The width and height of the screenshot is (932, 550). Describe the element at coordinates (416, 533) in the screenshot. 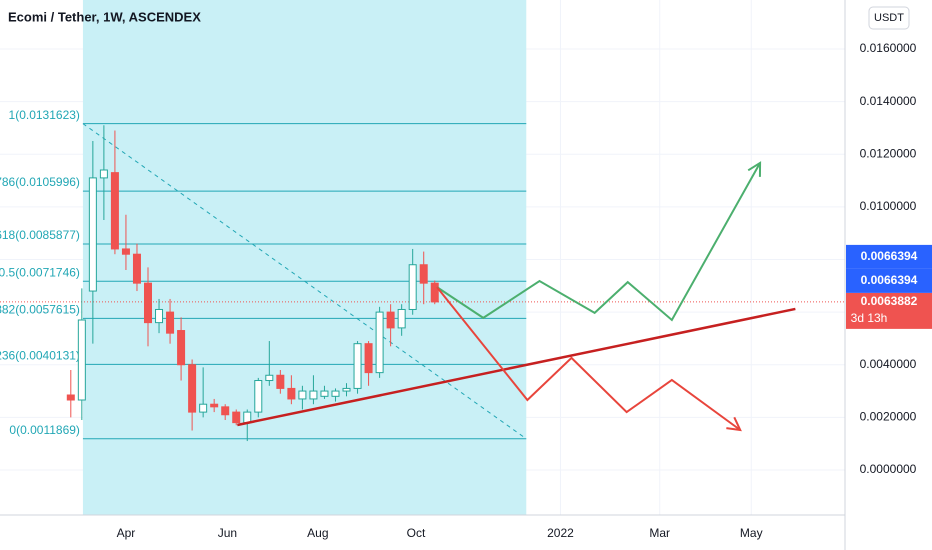

I see `x-tick-label: Oct` at that location.